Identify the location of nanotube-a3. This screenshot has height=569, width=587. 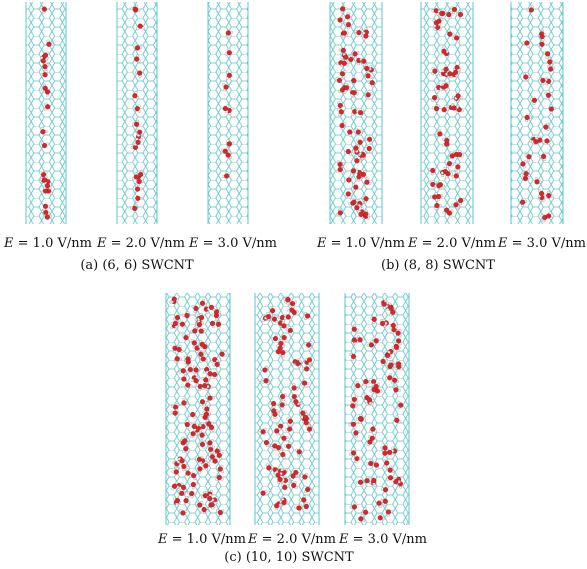
(228, 113).